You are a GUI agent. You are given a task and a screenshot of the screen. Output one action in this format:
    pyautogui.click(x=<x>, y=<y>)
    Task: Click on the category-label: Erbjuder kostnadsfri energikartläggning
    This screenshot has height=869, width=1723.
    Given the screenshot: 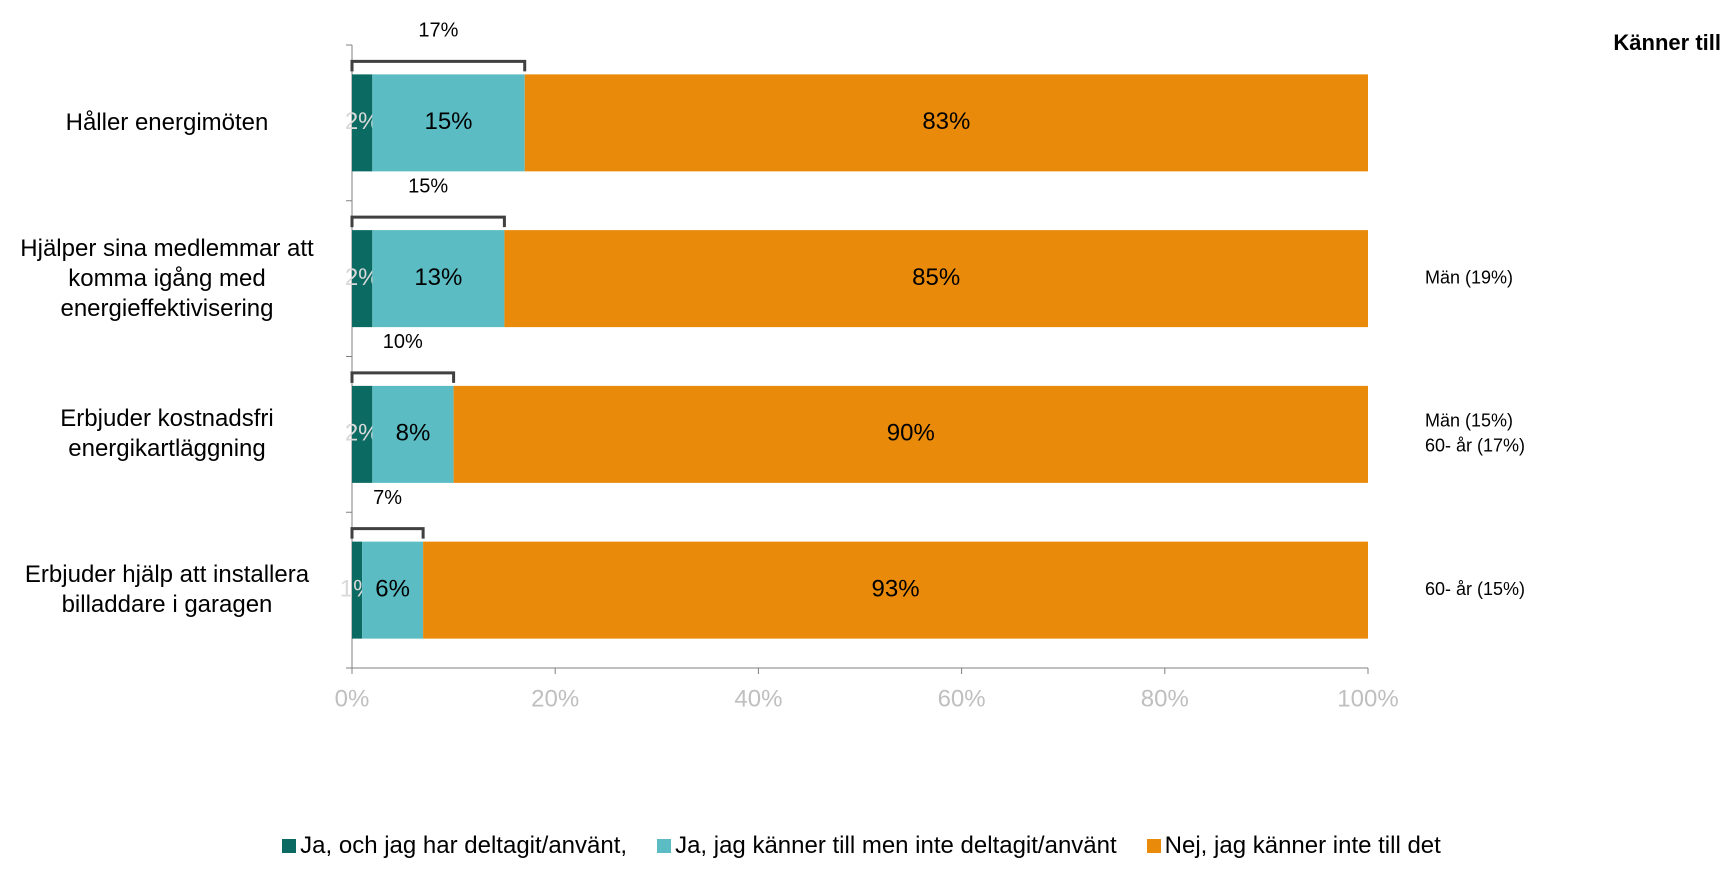 What is the action you would take?
    pyautogui.click(x=167, y=434)
    